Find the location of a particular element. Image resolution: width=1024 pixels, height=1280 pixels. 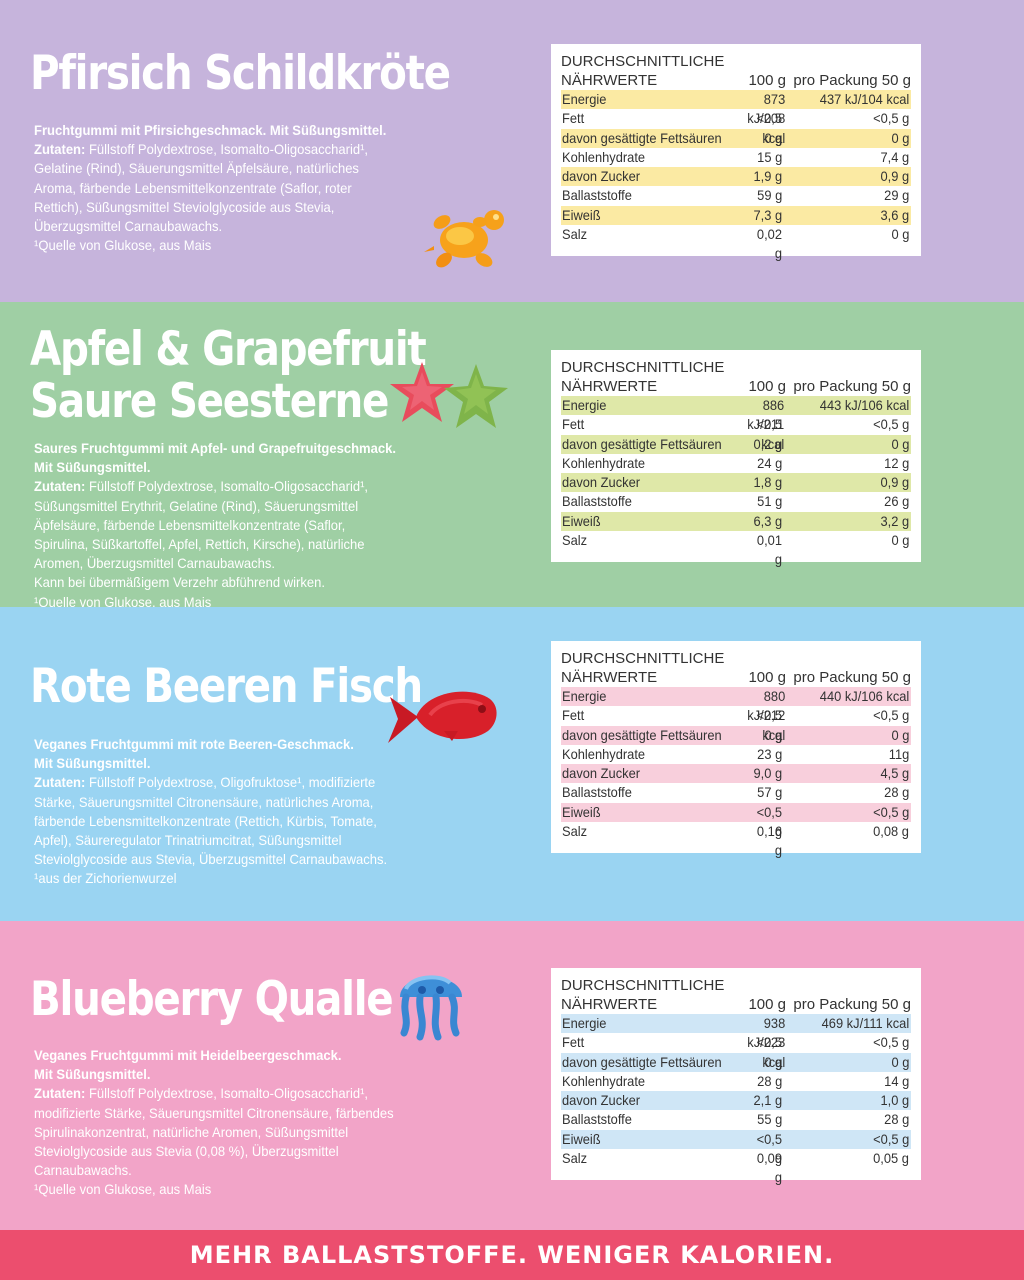

value-per-100g: 0 g is located at coordinates (773, 1061).